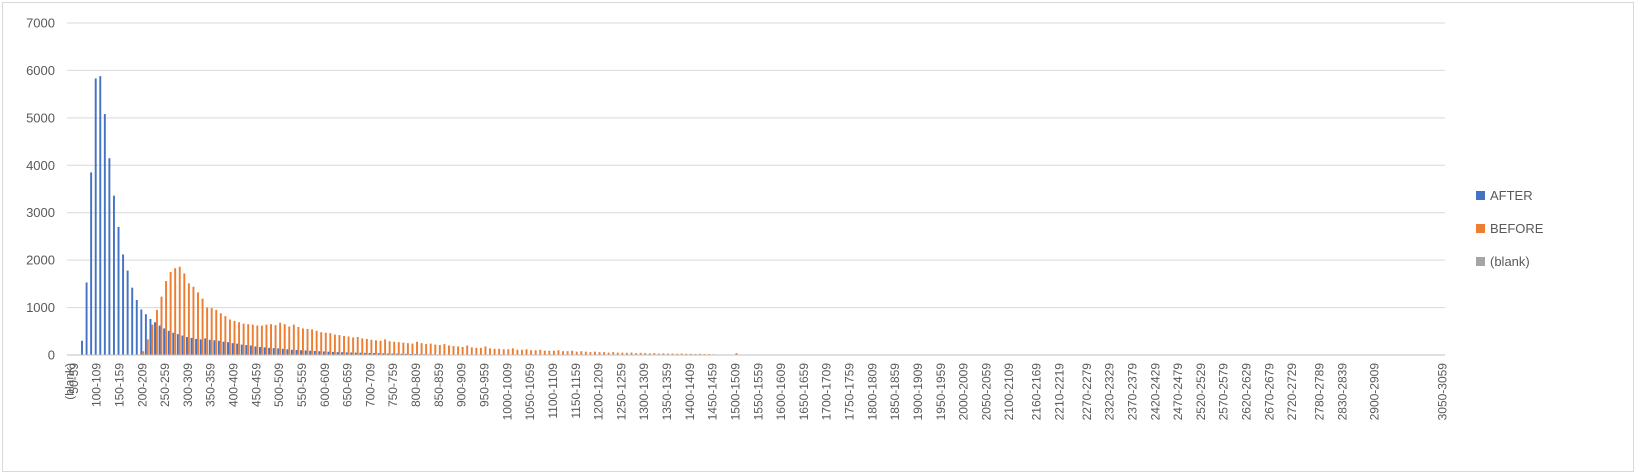  Describe the element at coordinates (850, 392) in the screenshot. I see `x-tick-label: 1750-1759` at that location.